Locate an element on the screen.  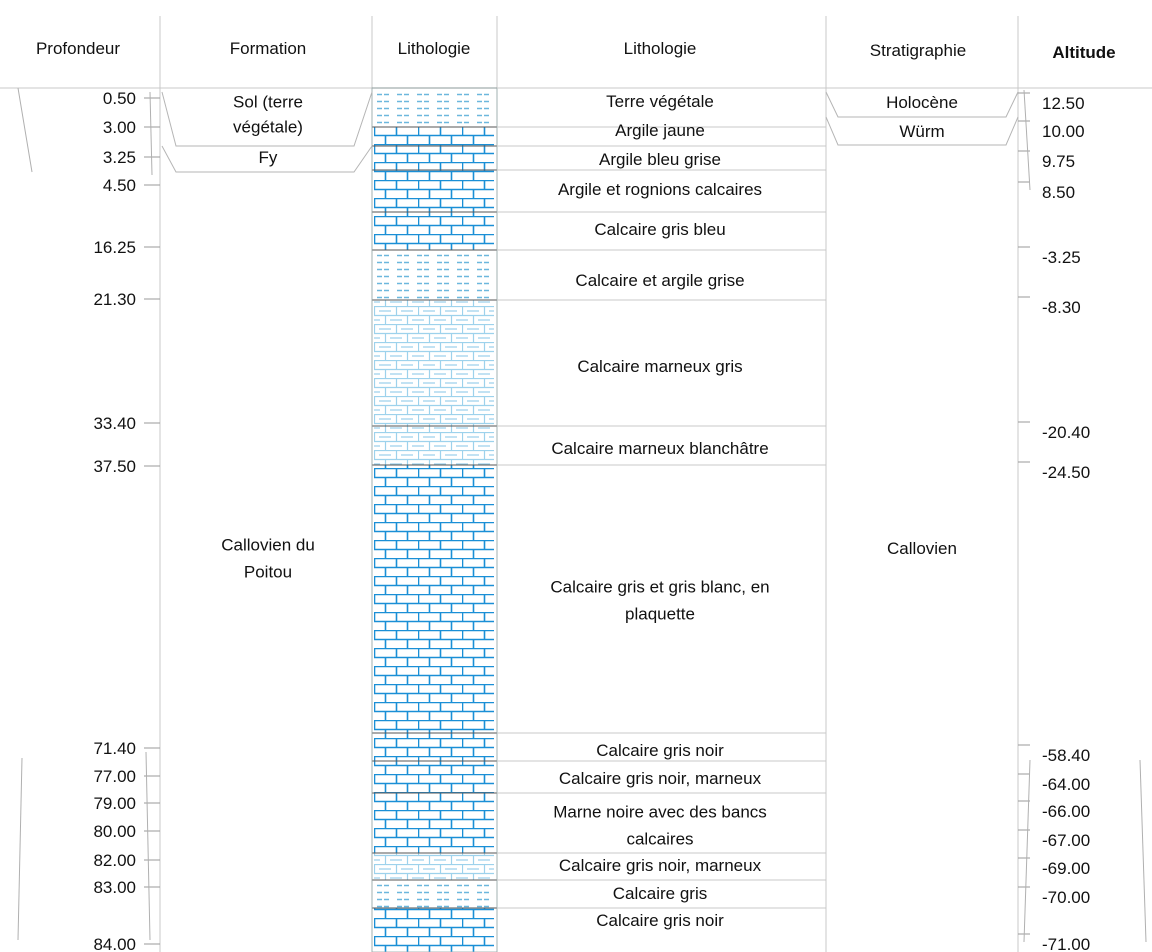
lithology-label: plaquette is located at coordinates (660, 613).